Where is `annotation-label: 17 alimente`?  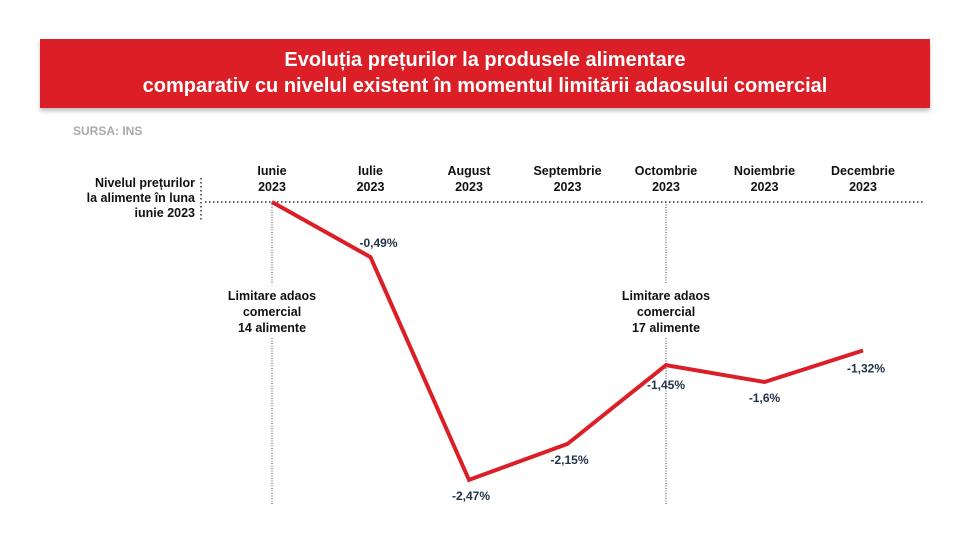 annotation-label: 17 alimente is located at coordinates (666, 328).